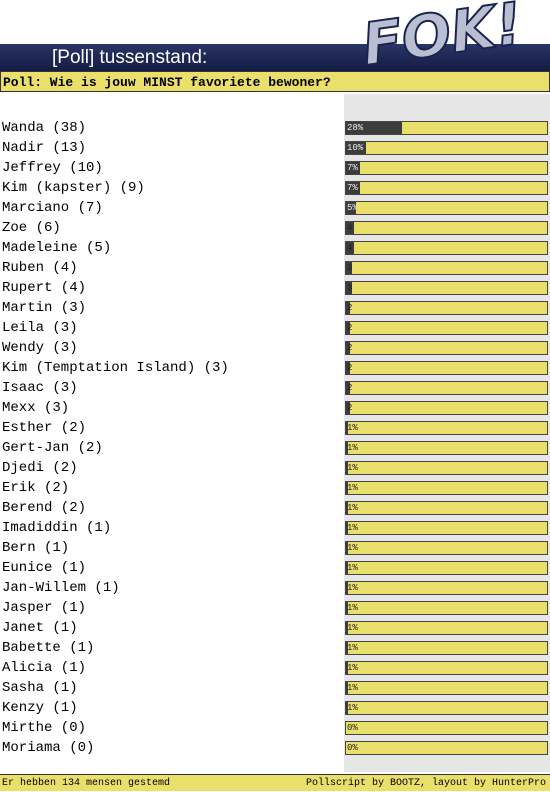 Image resolution: width=550 pixels, height=792 pixels. Describe the element at coordinates (446, 128) in the screenshot. I see `bar-track: 28%` at that location.